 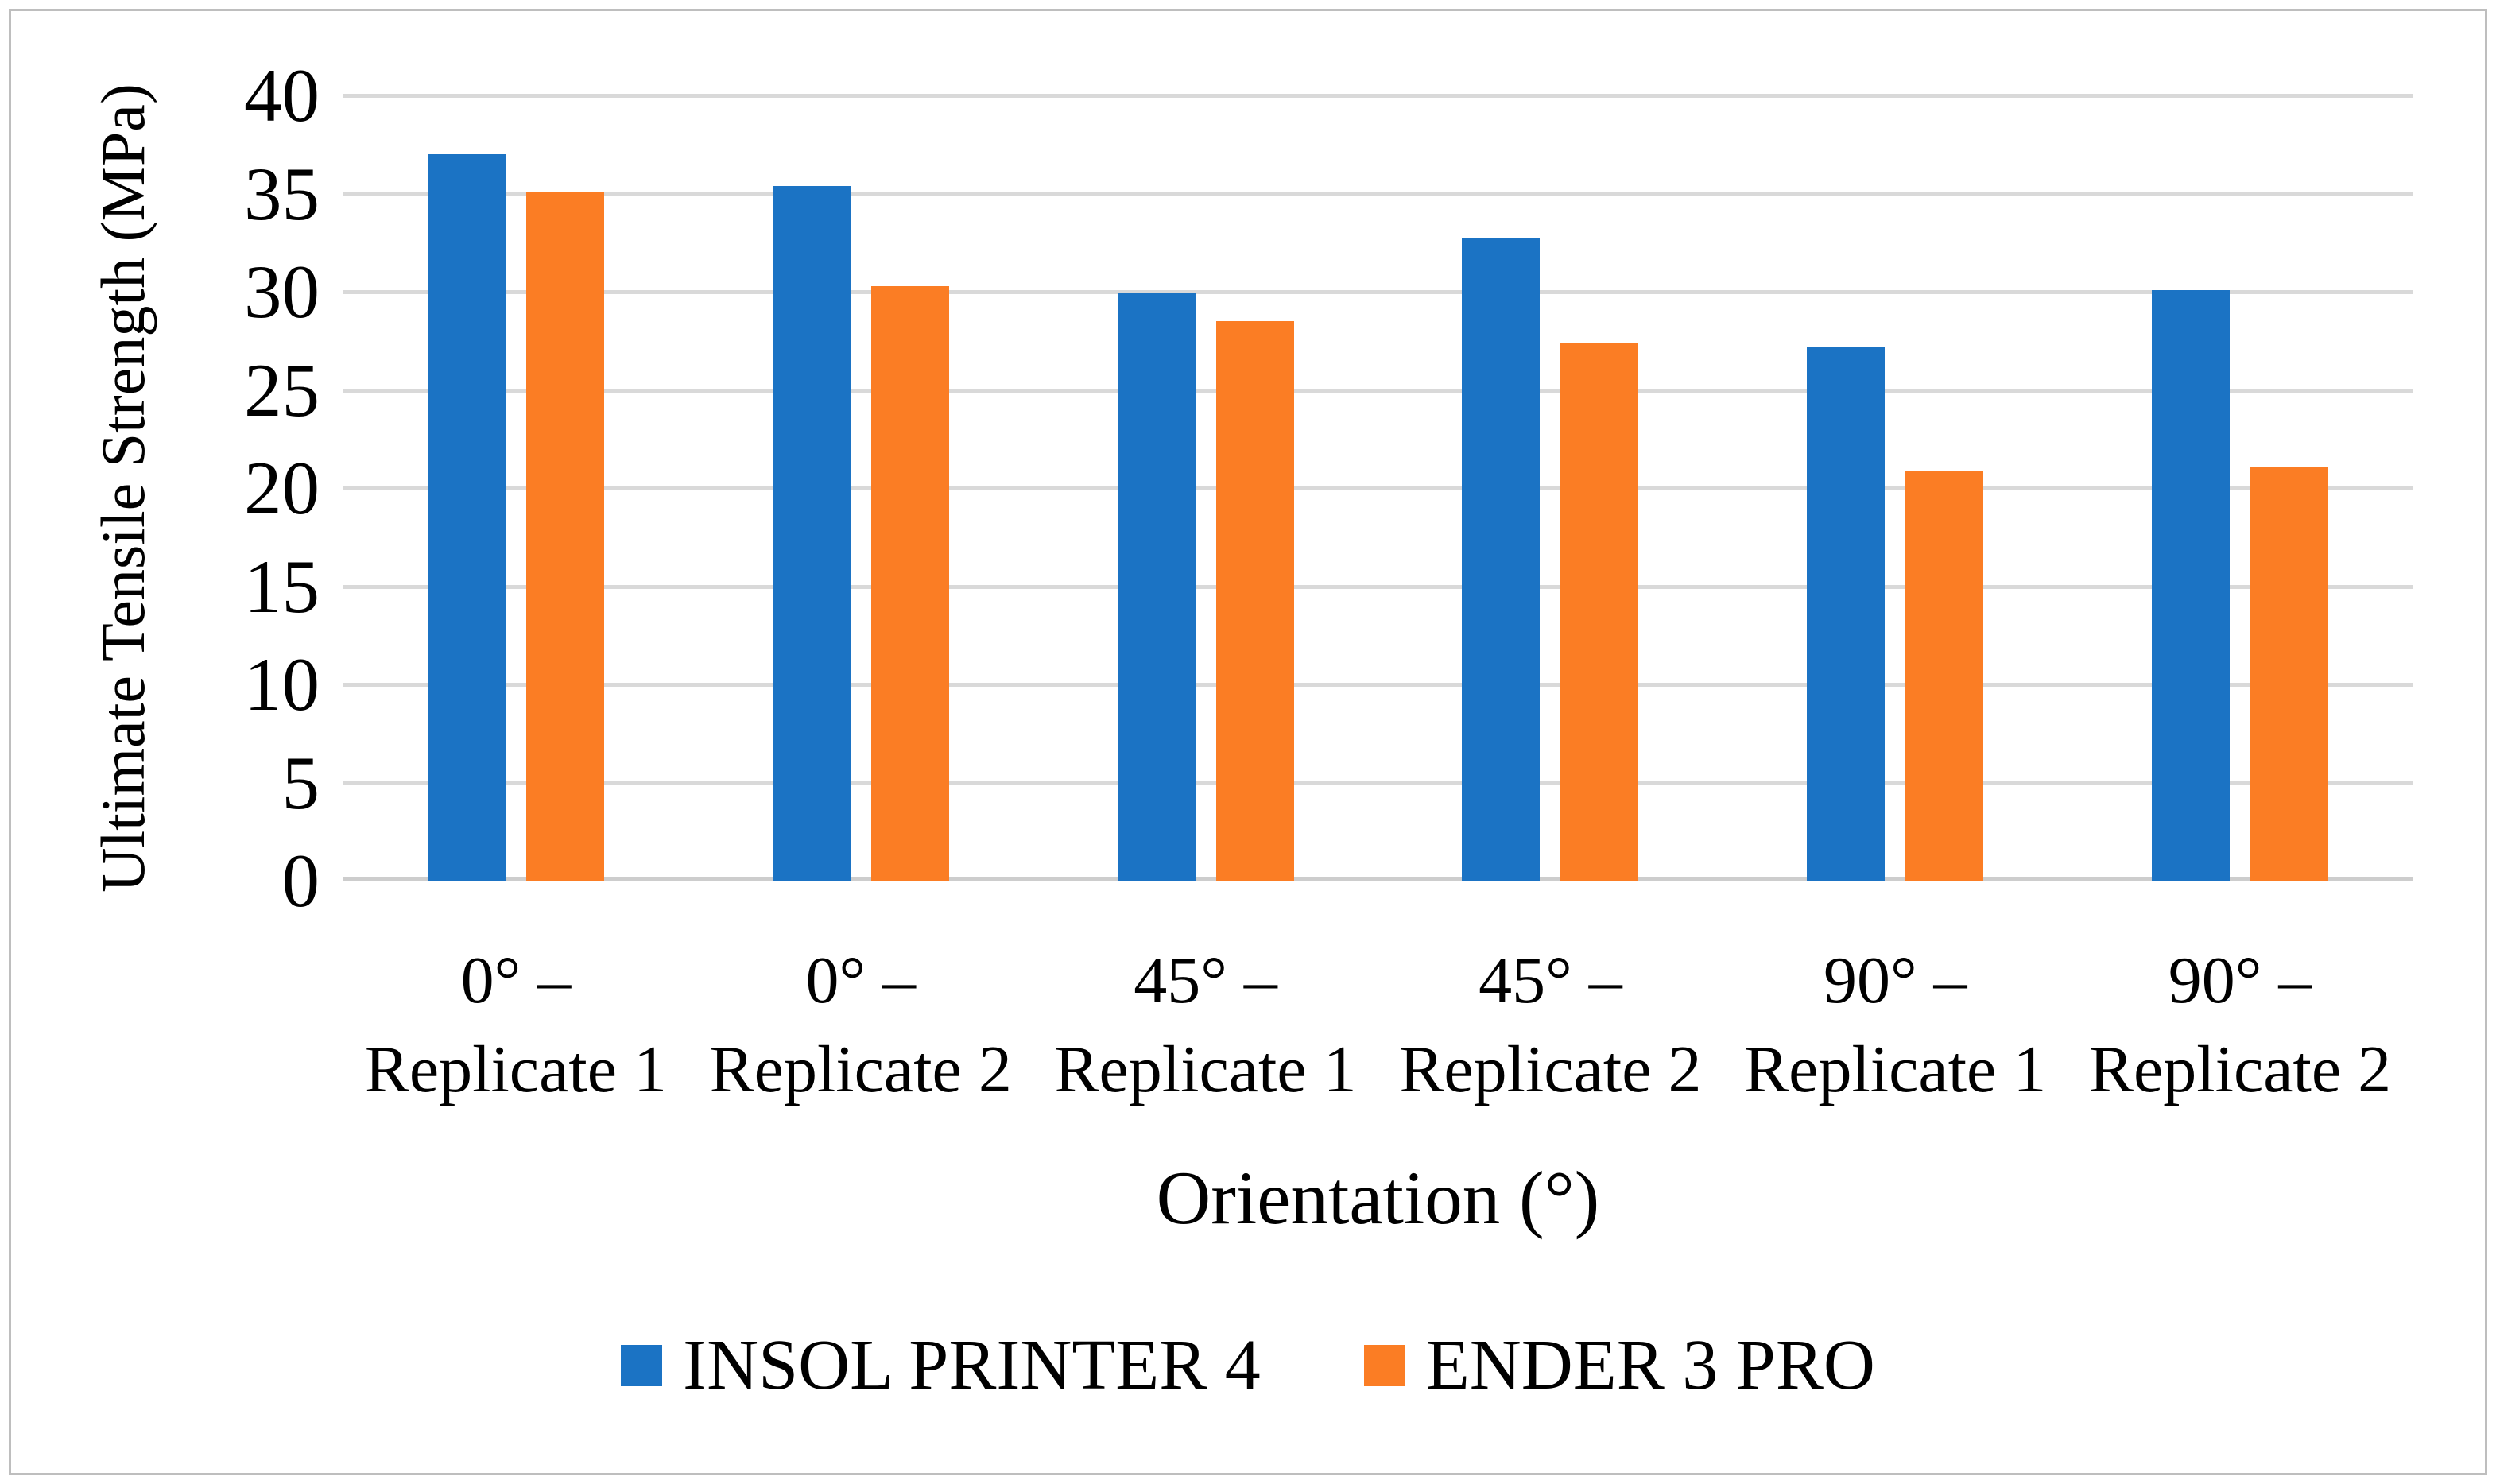 What do you see at coordinates (516, 1025) in the screenshot?
I see `x-category-label: 0° – Replicate 1` at bounding box center [516, 1025].